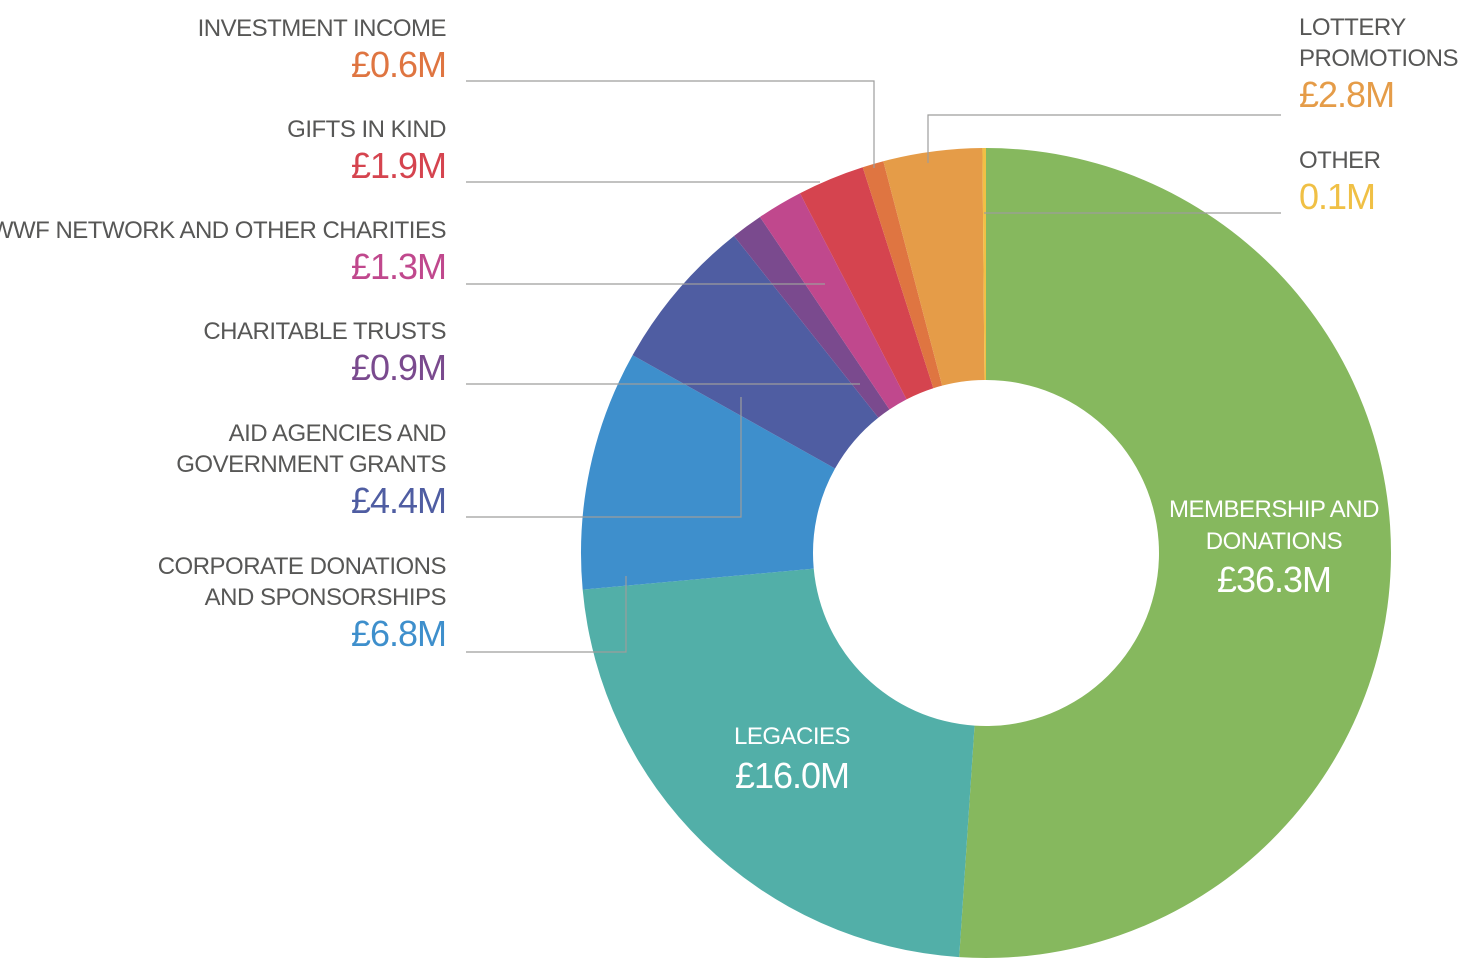  I want to click on label-wwf-network-and-other-charities-name: WWF NETWORK AND OTHER CHARITIES, so click(223, 230).